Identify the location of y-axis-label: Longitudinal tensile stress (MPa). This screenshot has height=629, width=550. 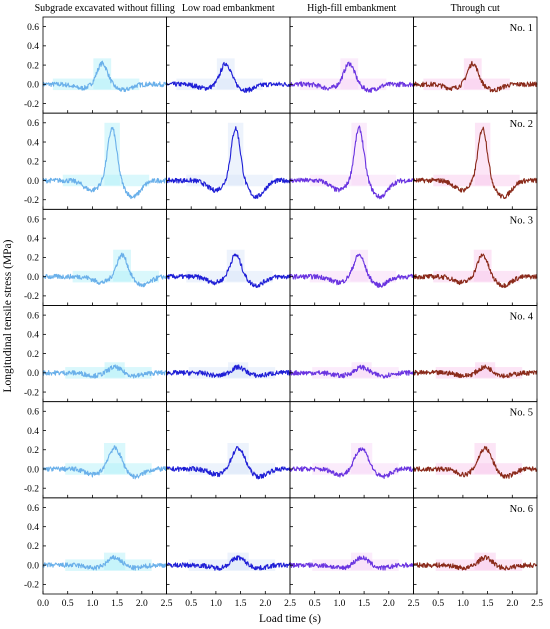
(8, 315).